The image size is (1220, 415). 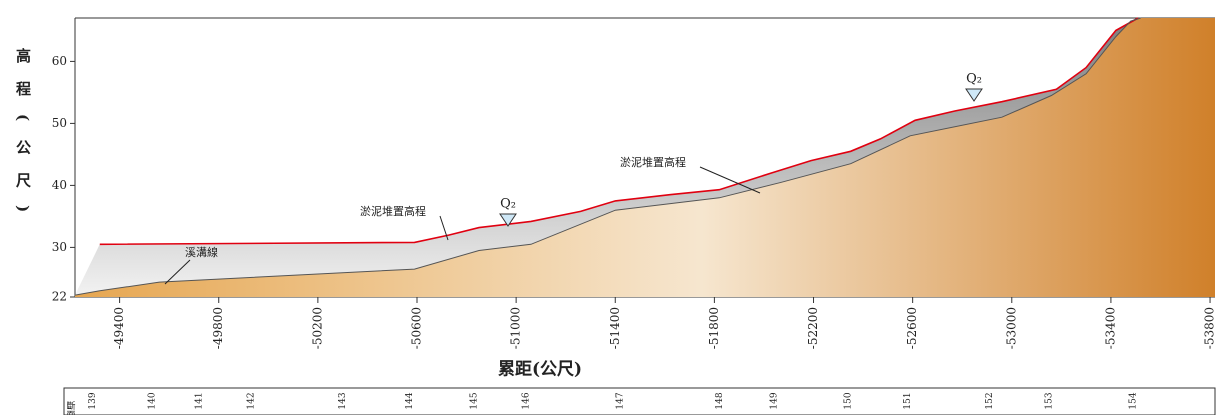 What do you see at coordinates (516, 328) in the screenshot?
I see `x-tick-label: -51000` at bounding box center [516, 328].